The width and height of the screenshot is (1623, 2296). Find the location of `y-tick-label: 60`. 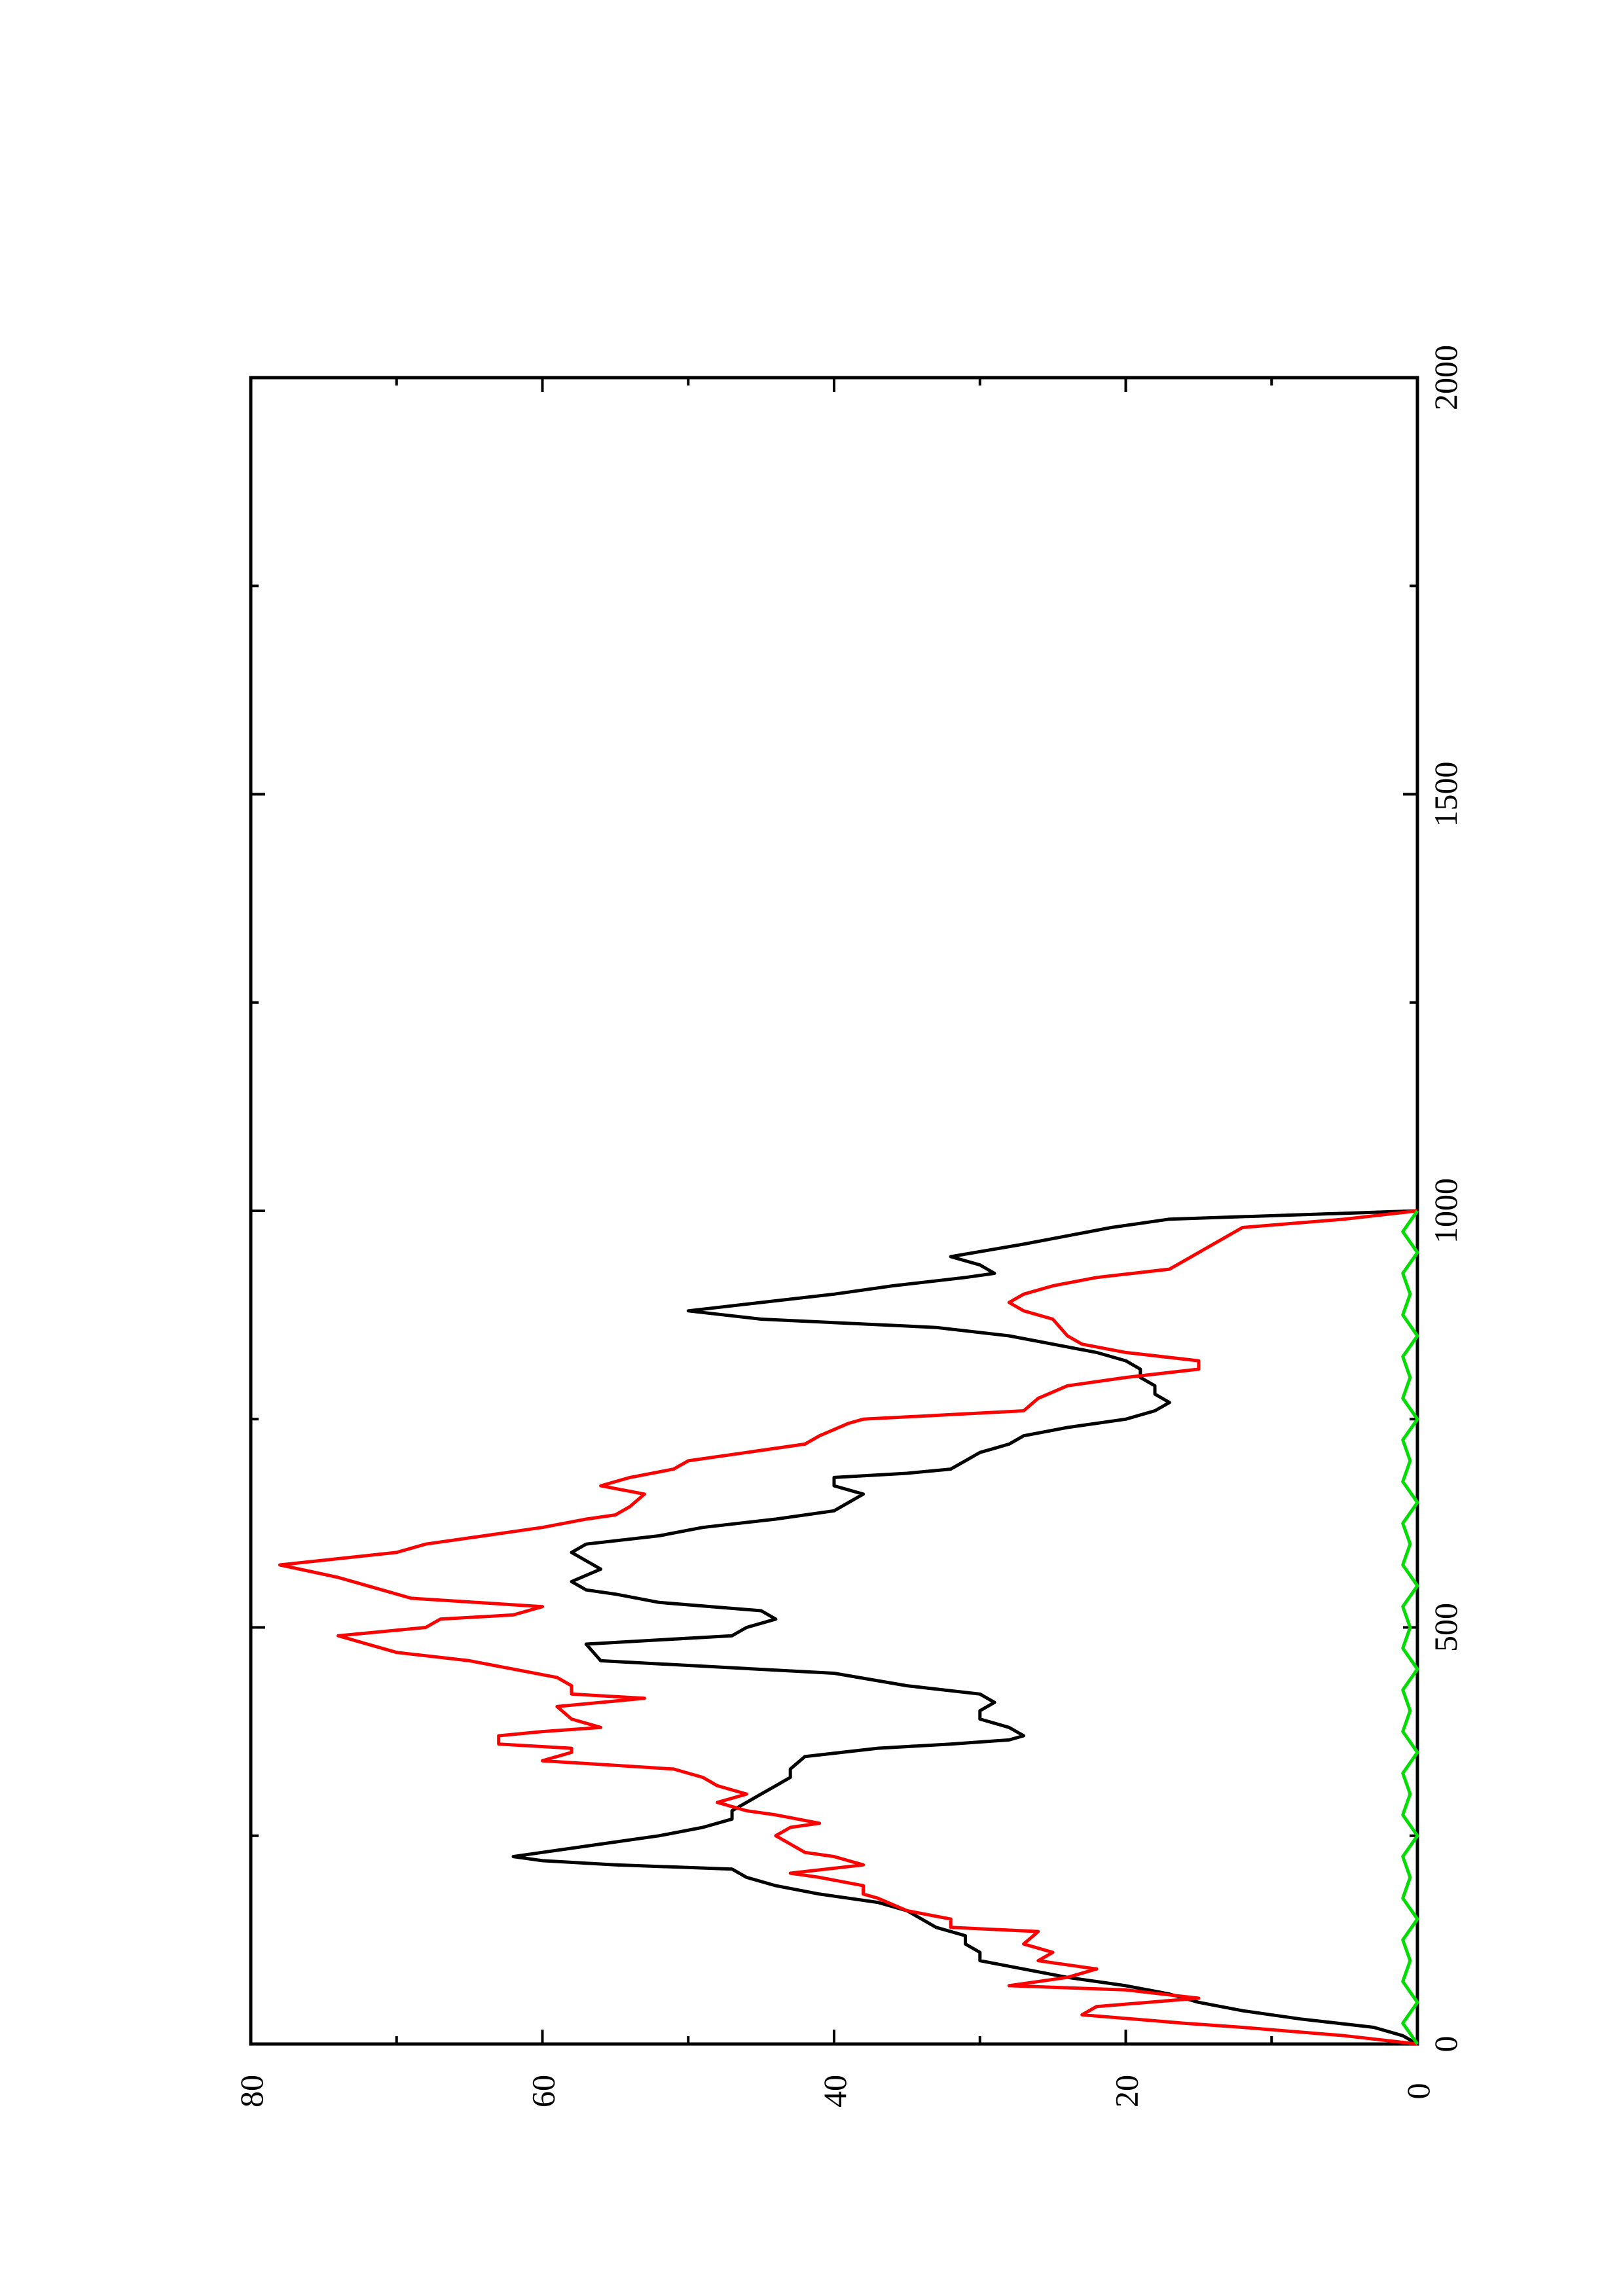

y-tick-label: 60 is located at coordinates (543, 2091).